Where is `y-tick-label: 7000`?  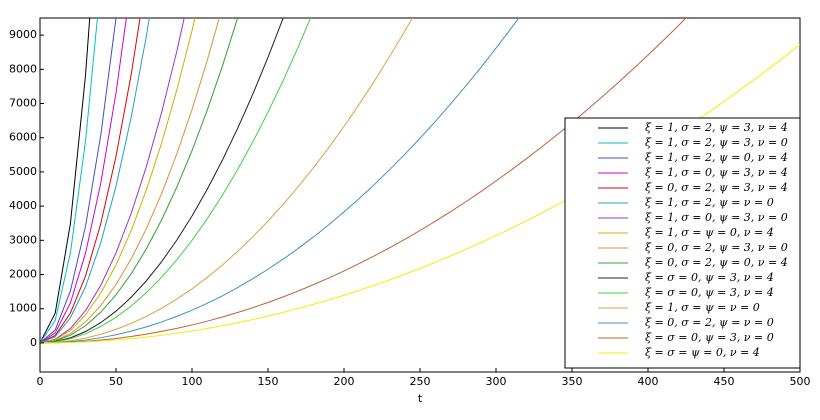
y-tick-label: 7000 is located at coordinates (23, 103).